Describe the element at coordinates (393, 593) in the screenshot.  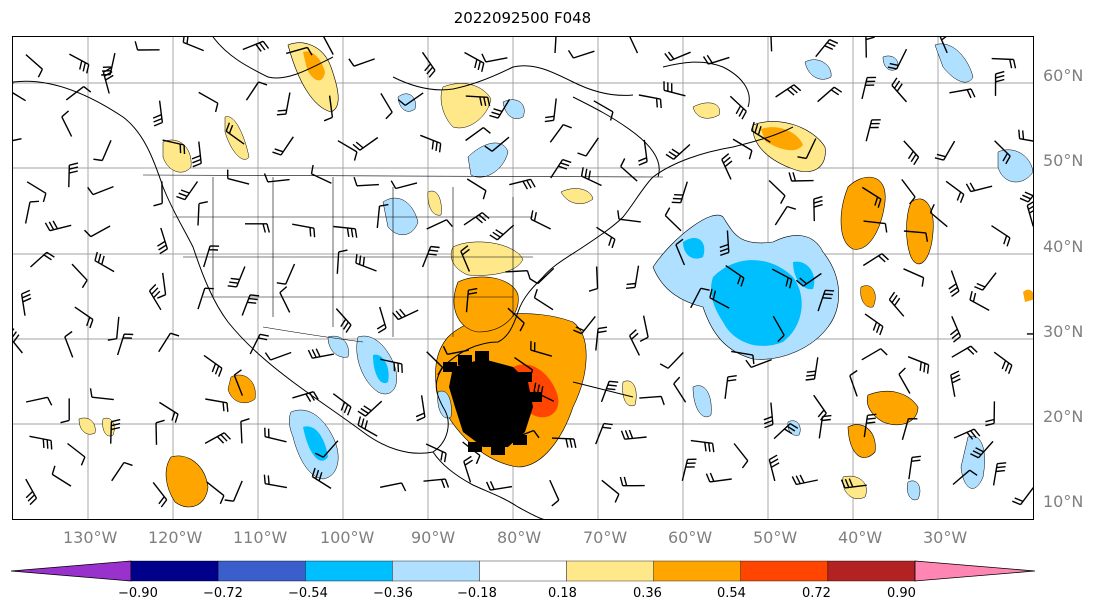
I see `colorbar-label: −0.36` at that location.